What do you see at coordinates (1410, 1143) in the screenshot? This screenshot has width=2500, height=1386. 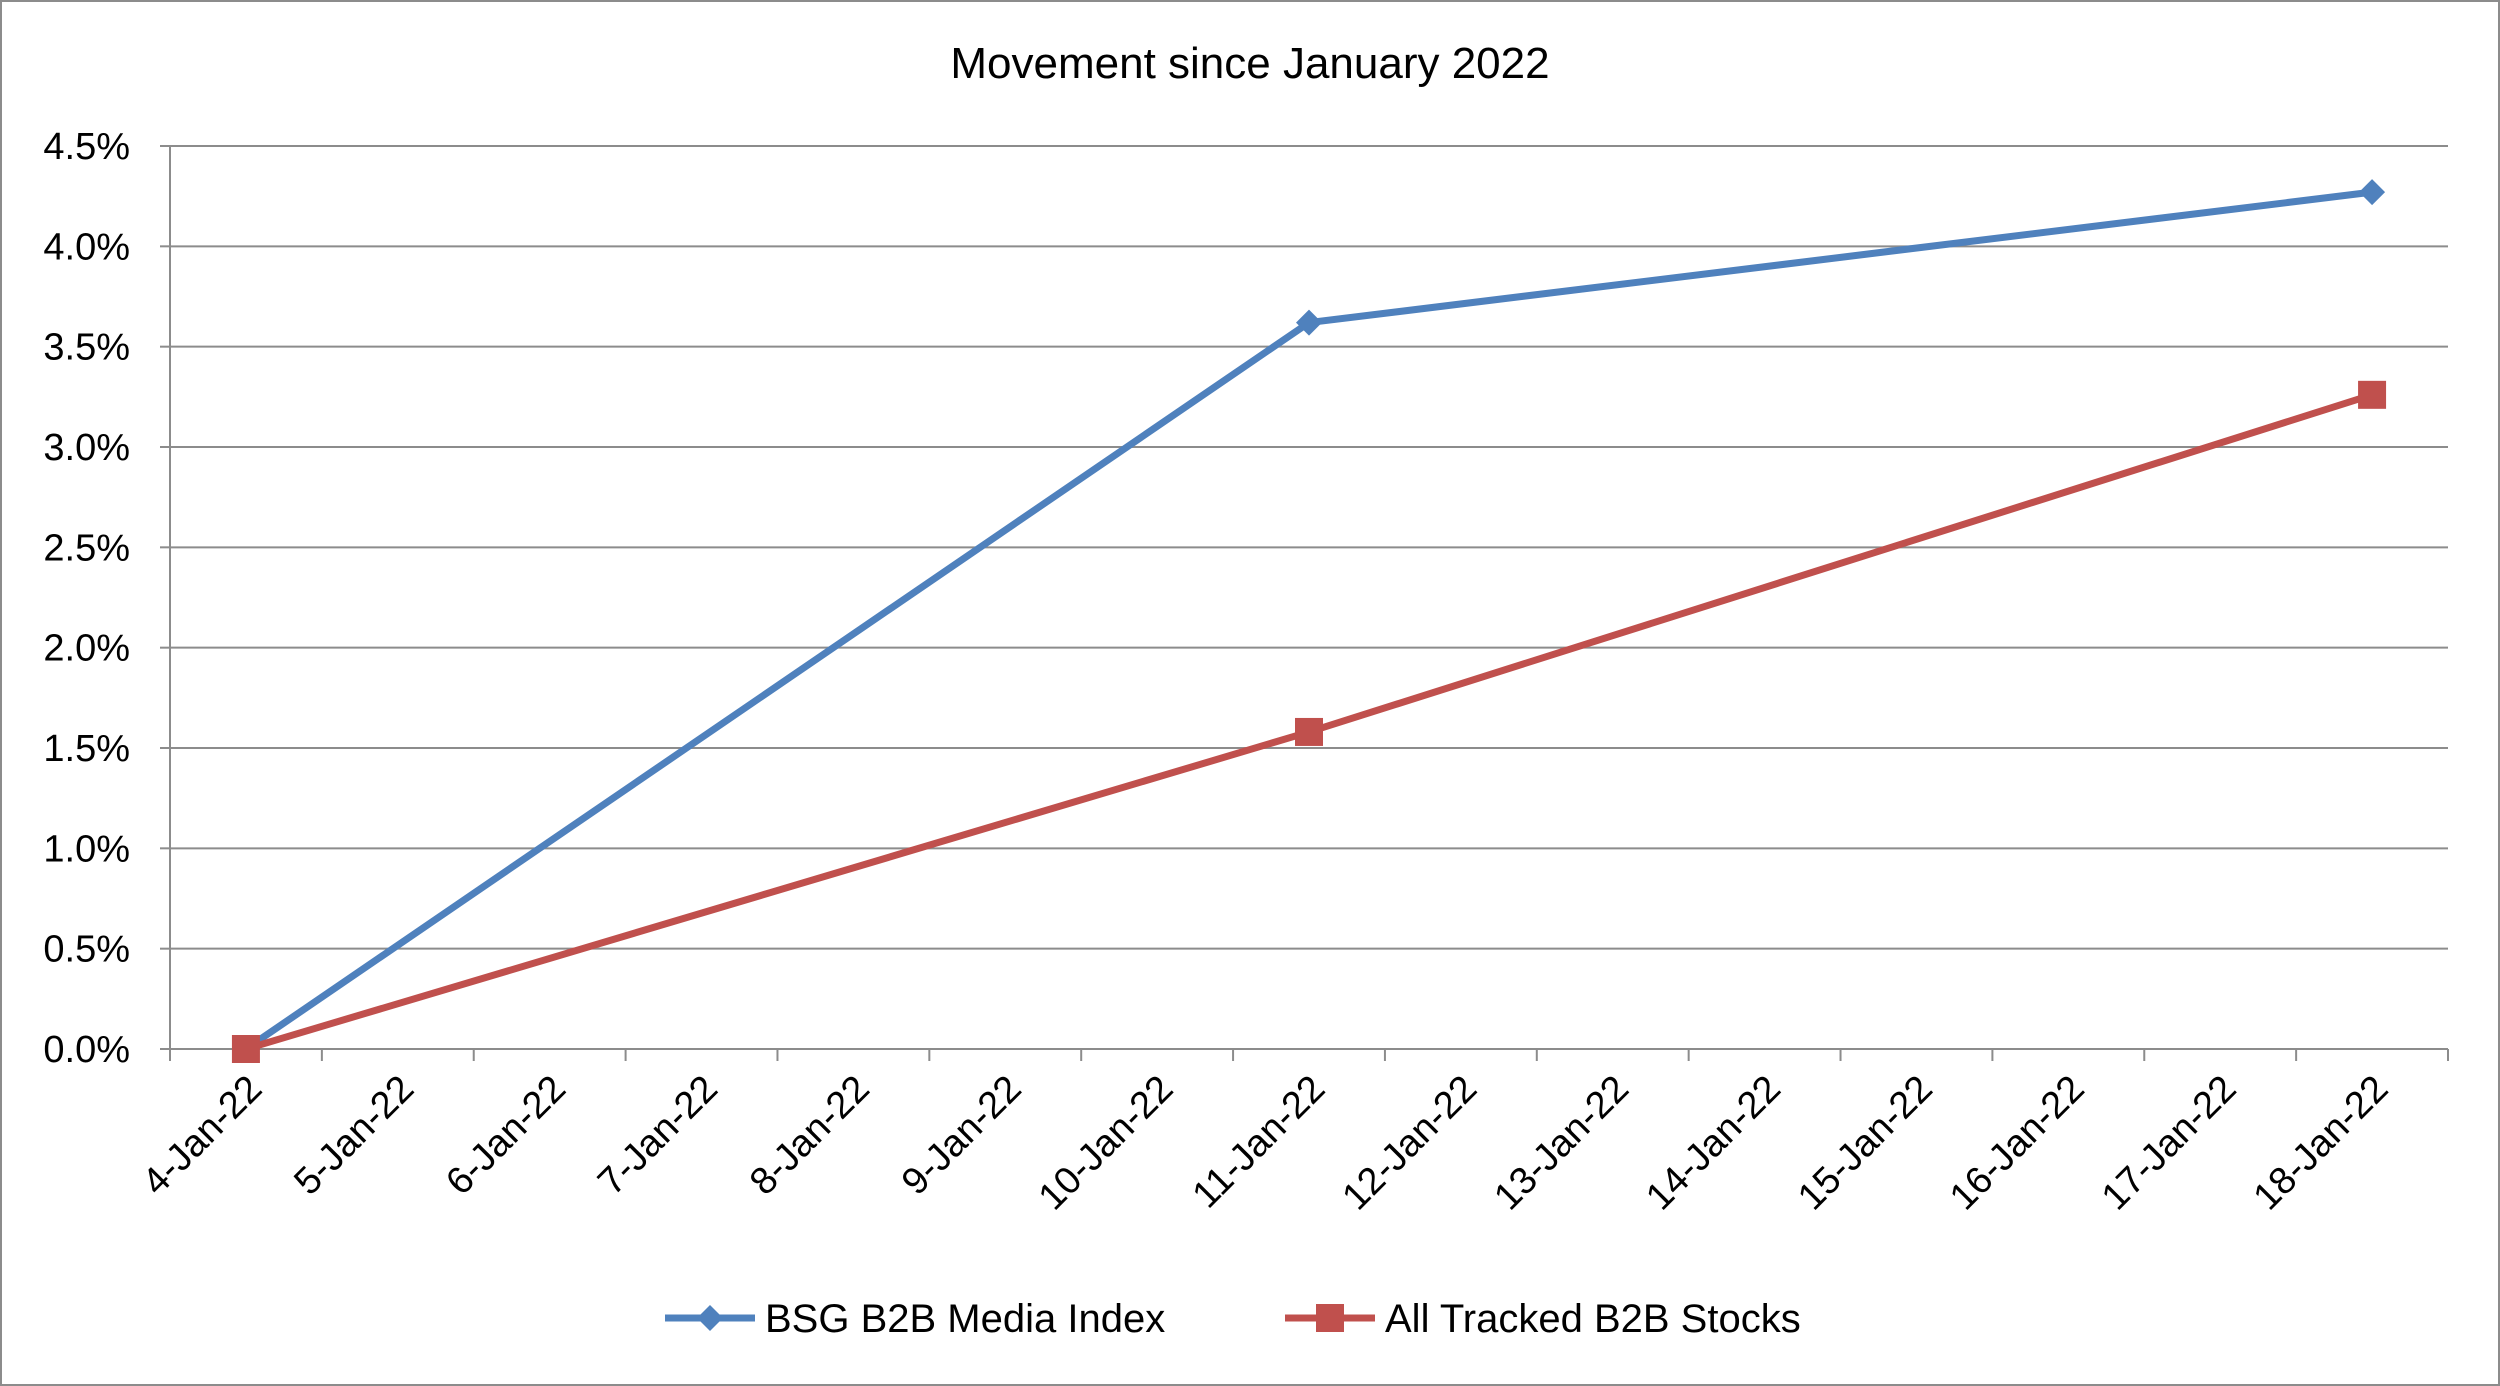 I see `x-tick-label: 12-Jan-22` at bounding box center [1410, 1143].